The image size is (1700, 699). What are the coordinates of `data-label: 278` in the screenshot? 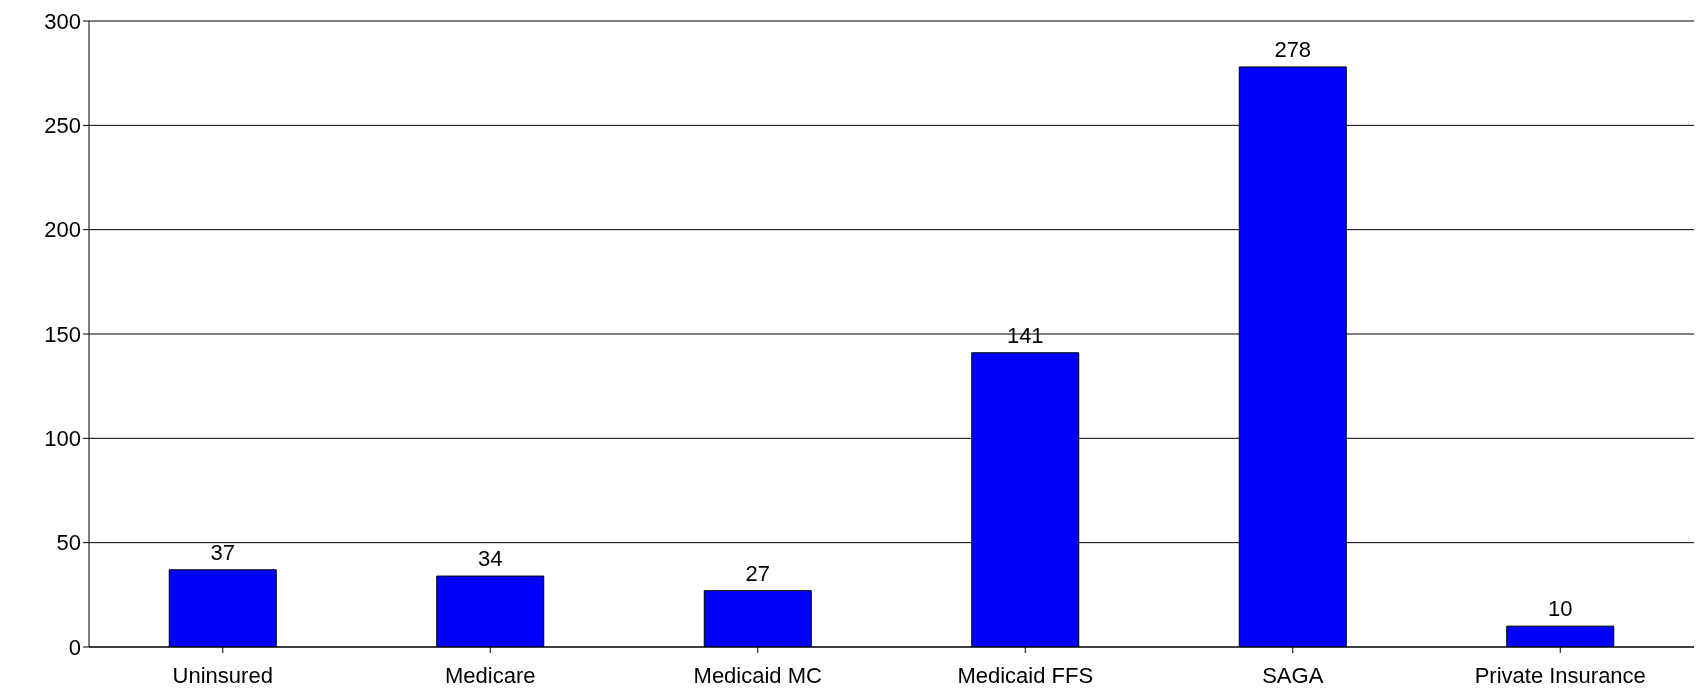 It's located at (1293, 49).